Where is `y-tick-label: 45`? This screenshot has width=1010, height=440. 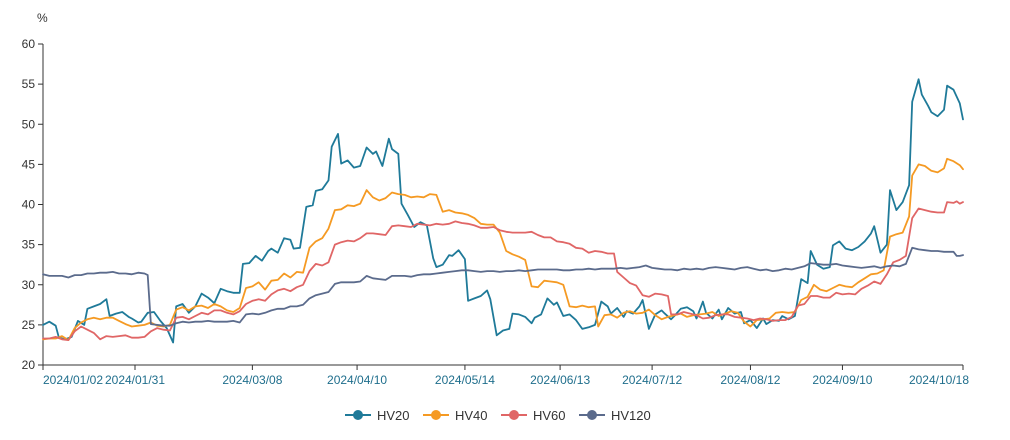 y-tick-label: 45 is located at coordinates (29, 164).